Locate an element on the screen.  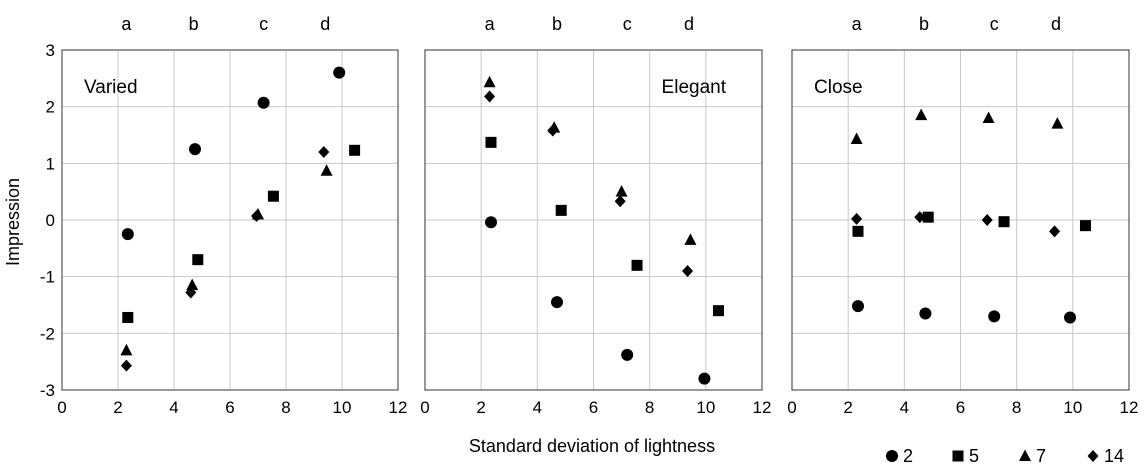
y-tick-label: -1 is located at coordinates (47, 277).